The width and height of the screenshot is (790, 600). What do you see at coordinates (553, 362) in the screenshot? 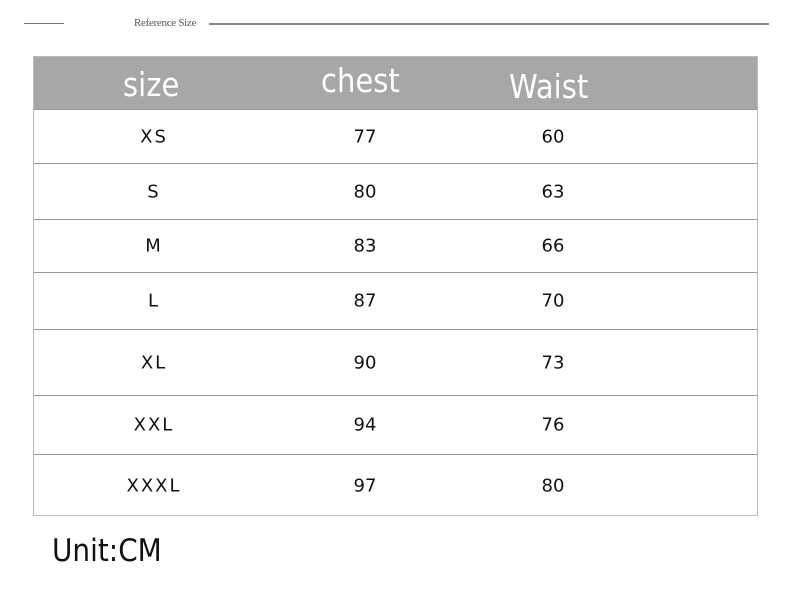
I see `waist-cell: 73` at bounding box center [553, 362].